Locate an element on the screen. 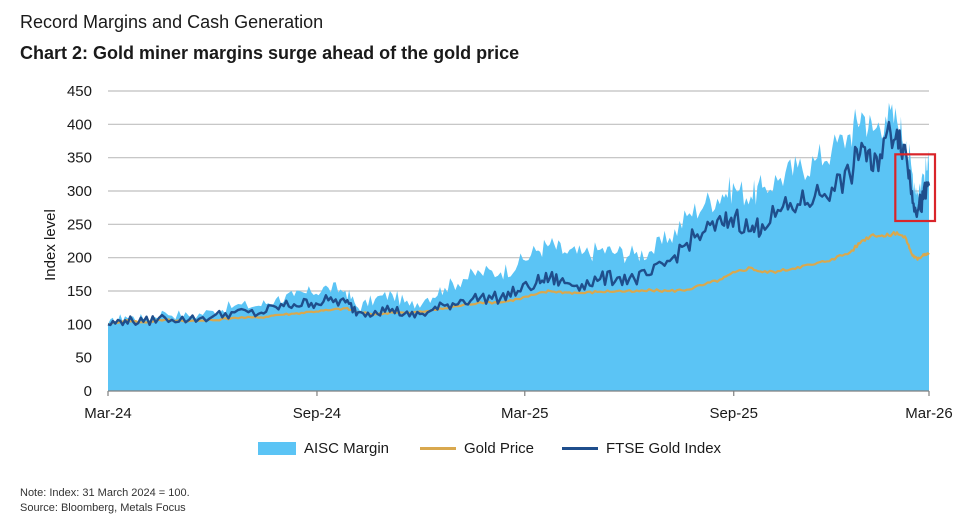 Image resolution: width=975 pixels, height=526 pixels. x-tick-label: Mar-24 is located at coordinates (108, 413).